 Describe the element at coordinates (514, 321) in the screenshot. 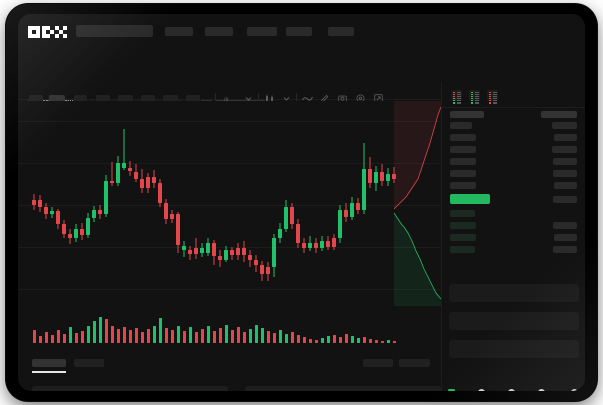

I see `order-amount-input` at that location.